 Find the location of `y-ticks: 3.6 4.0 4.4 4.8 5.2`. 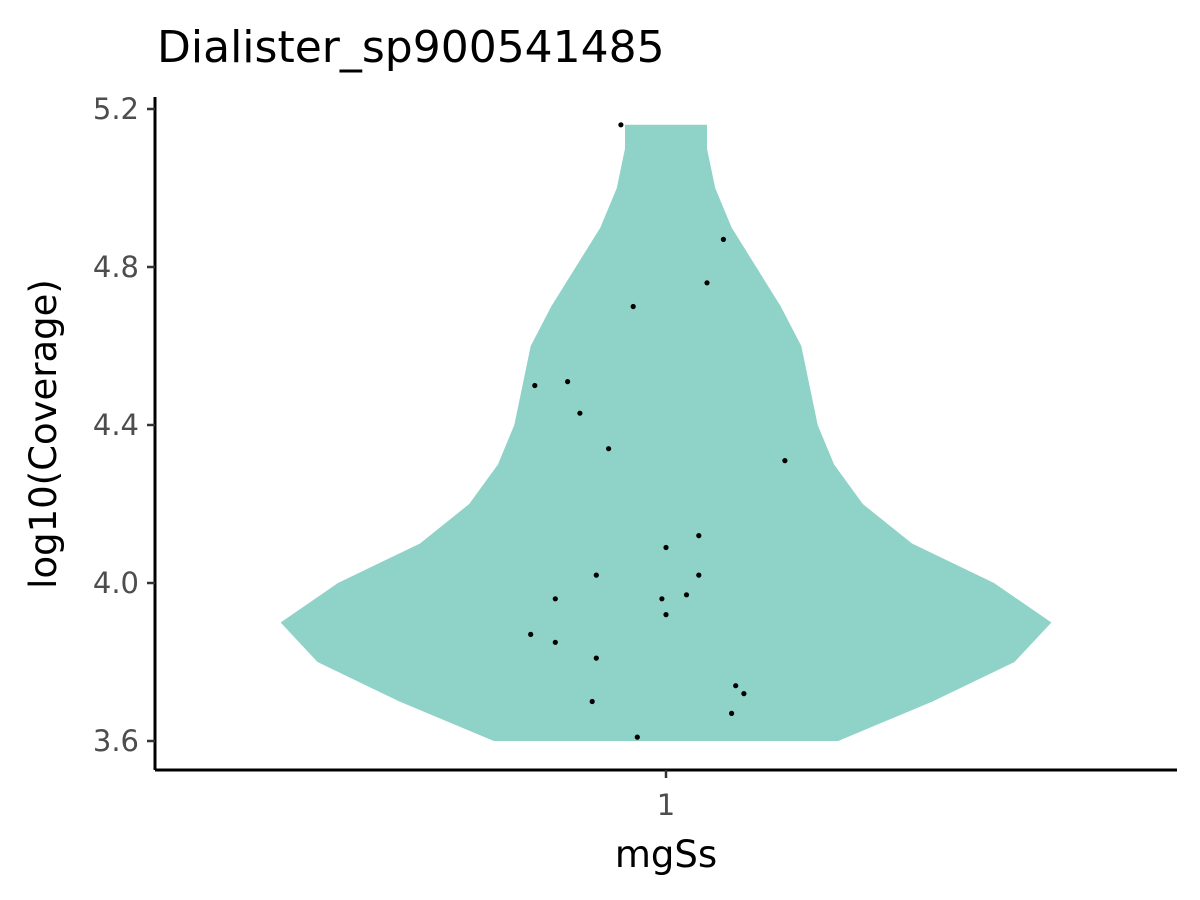

y-ticks: 3.6 4.0 4.4 4.8 5.2 is located at coordinates (124, 425).